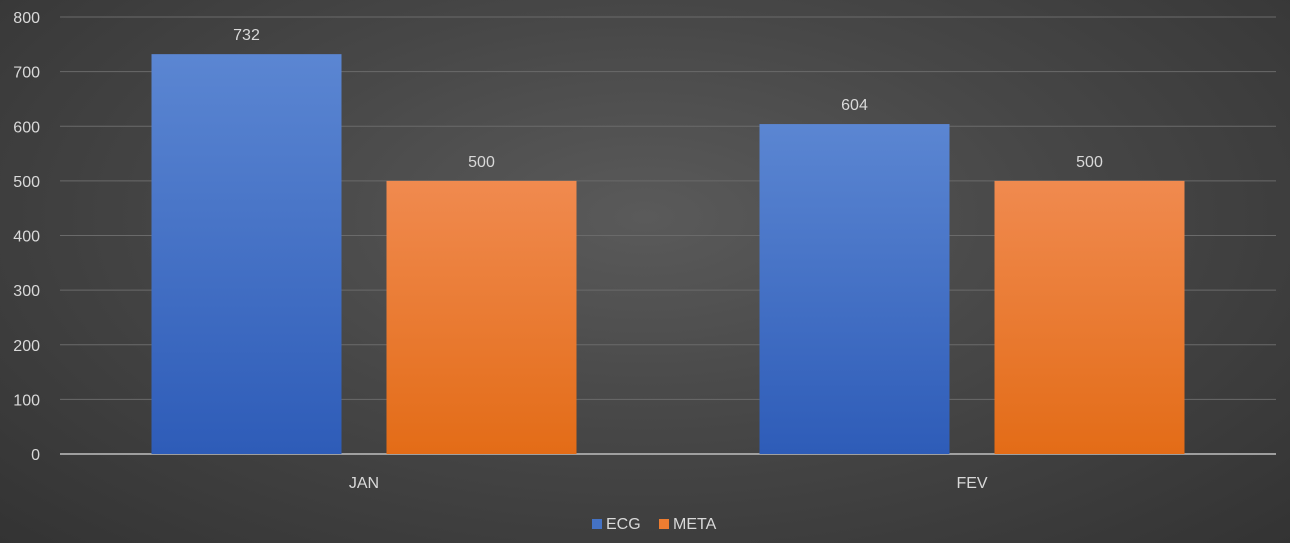 The height and width of the screenshot is (543, 1290). Describe the element at coordinates (695, 524) in the screenshot. I see `legend-label: META` at that location.